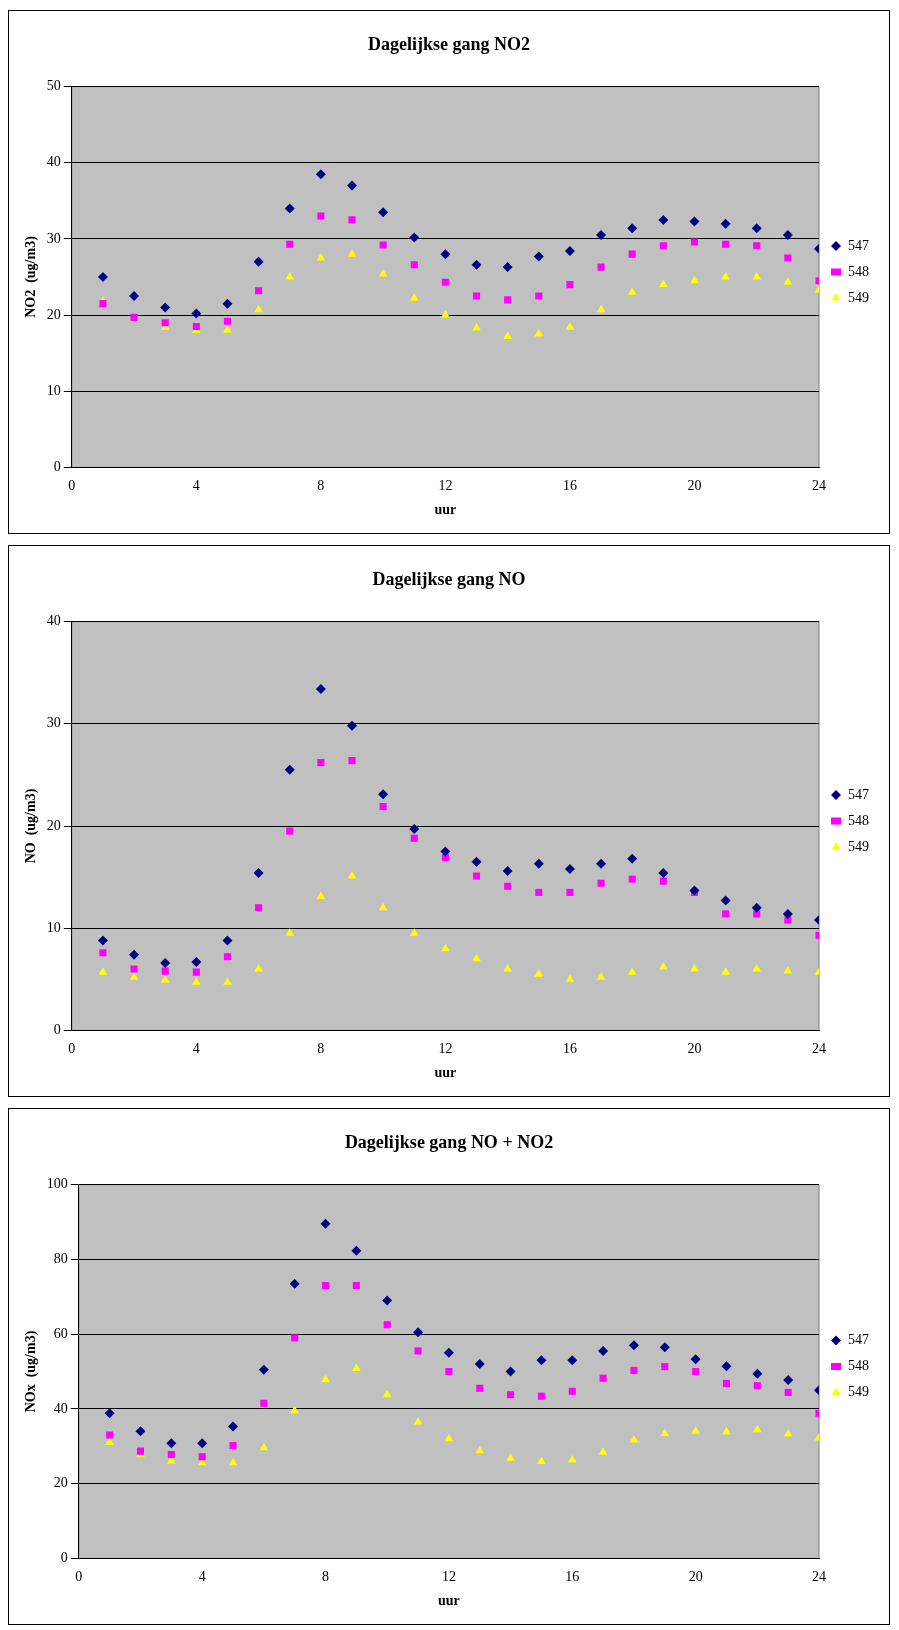 This screenshot has height=1630, width=899. Describe the element at coordinates (858, 1340) in the screenshot. I see `legend-label: 547` at that location.